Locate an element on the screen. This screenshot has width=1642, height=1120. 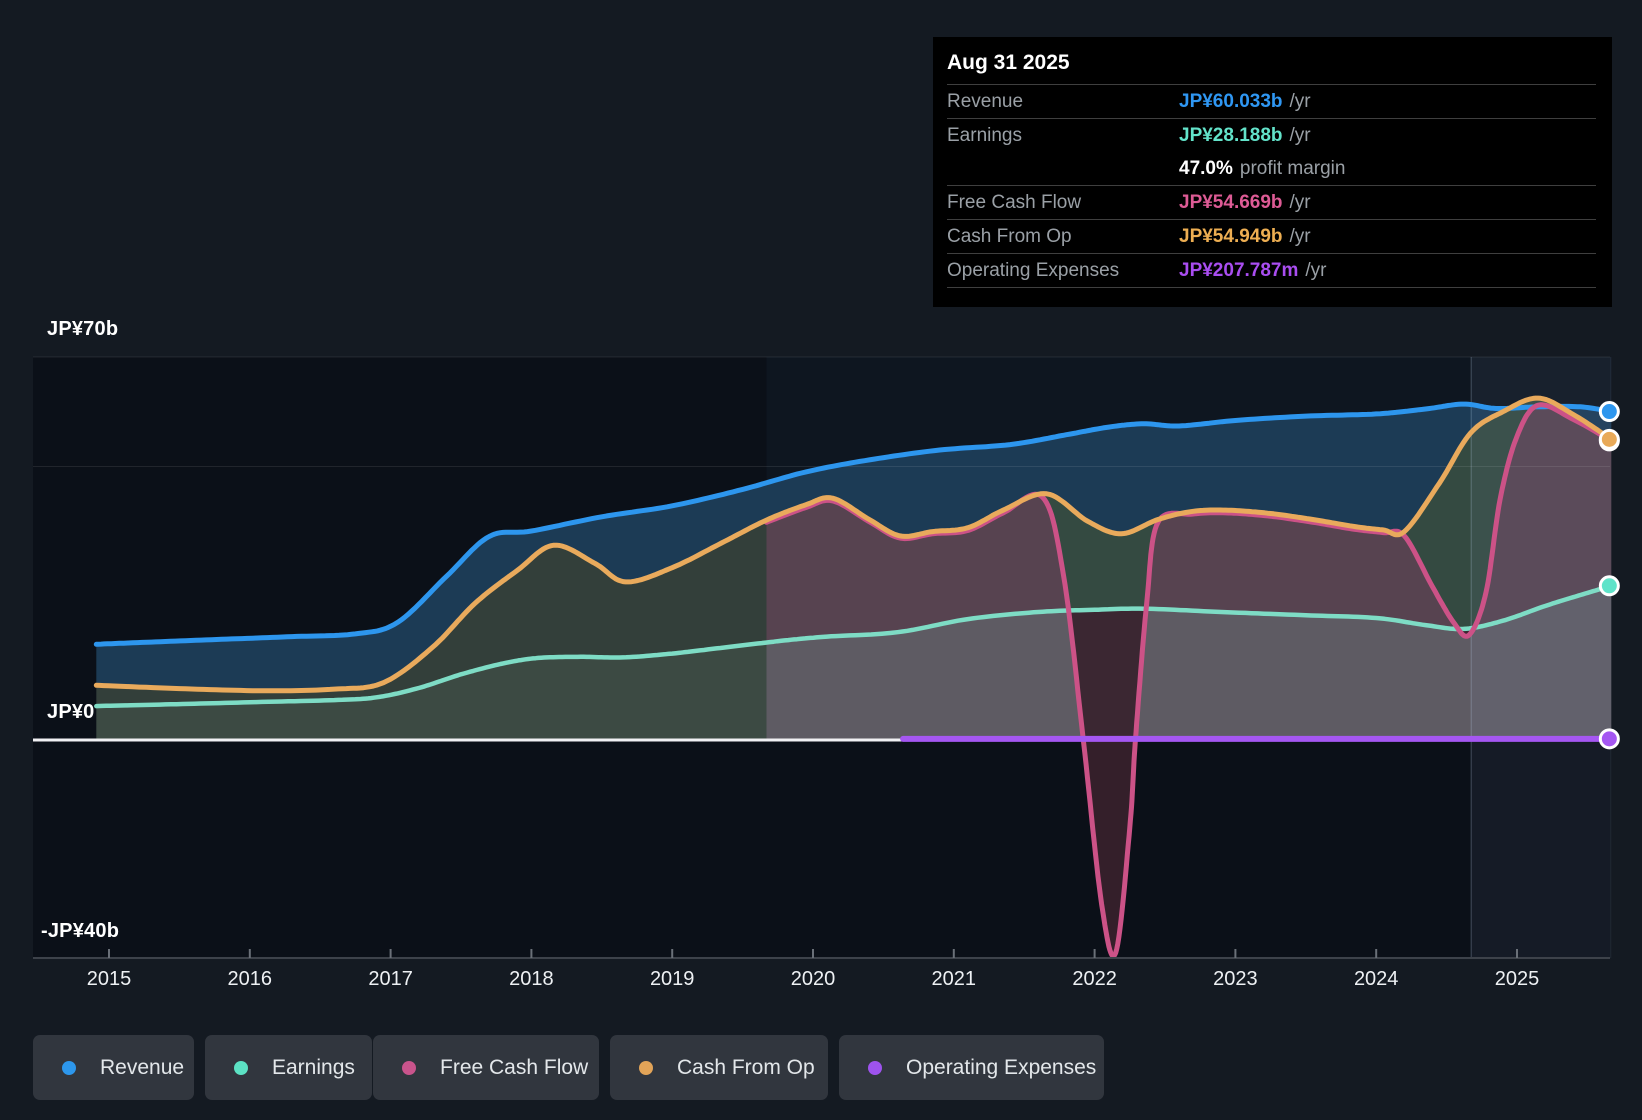
tooltip-label: Free Cash Flow is located at coordinates (1014, 202).